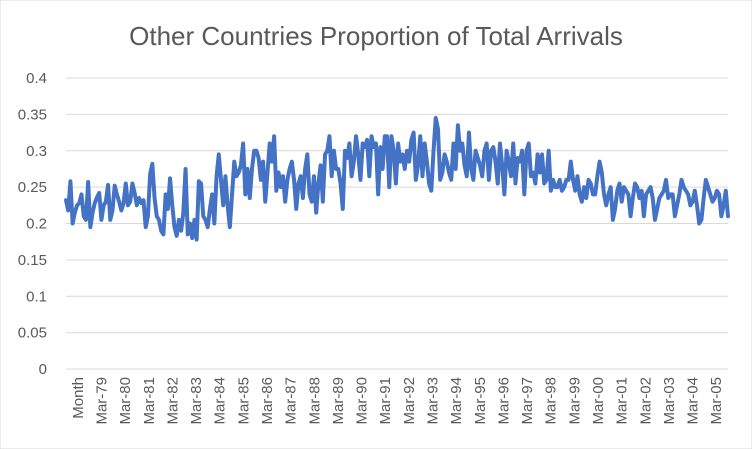  I want to click on x-tick-label: Mar-96, so click(503, 401).